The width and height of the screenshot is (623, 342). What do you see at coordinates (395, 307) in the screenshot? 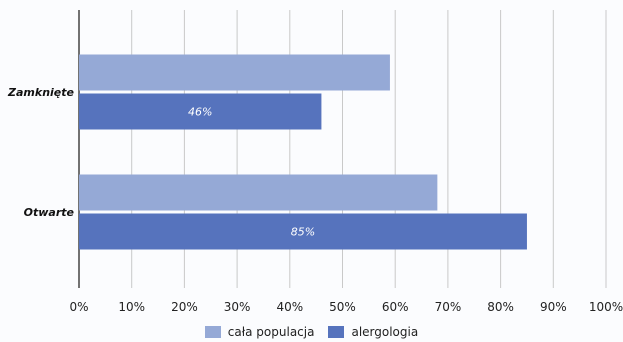
I see `x-tick-label: 60%` at bounding box center [395, 307].